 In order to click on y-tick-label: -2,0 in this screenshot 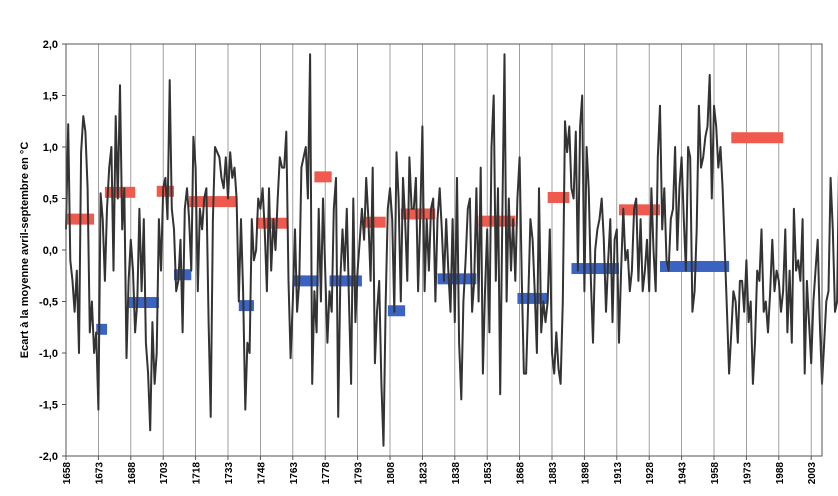, I will do `click(48, 457)`.